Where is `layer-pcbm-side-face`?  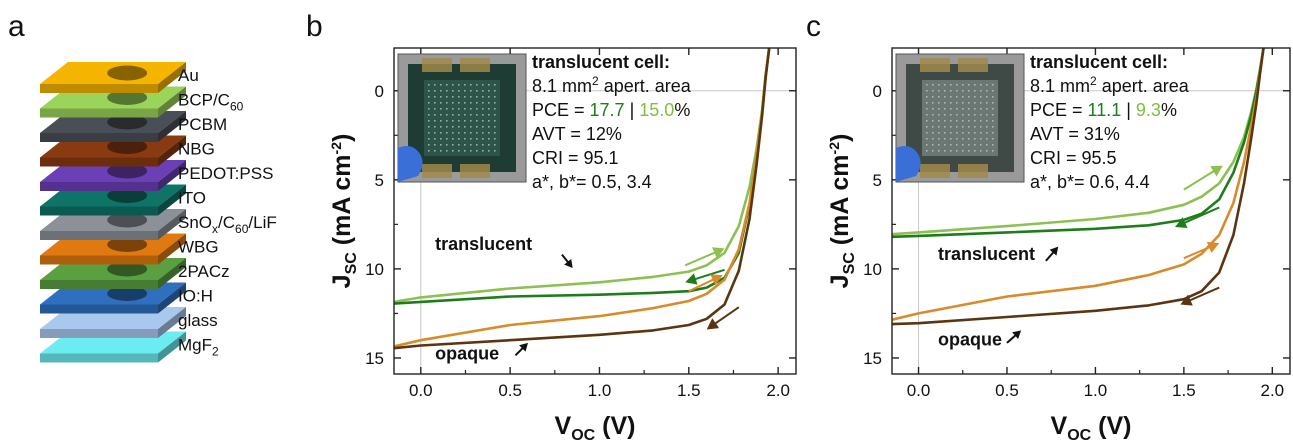
layer-pcbm-side-face is located at coordinates (172, 126).